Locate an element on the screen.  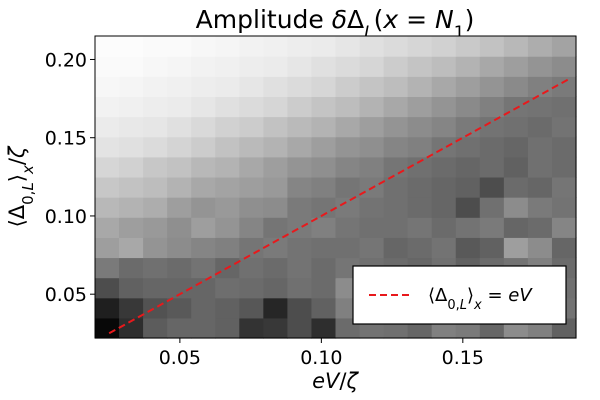
legend: ⟨Δ0,L⟩x = eV is located at coordinates (459, 295).